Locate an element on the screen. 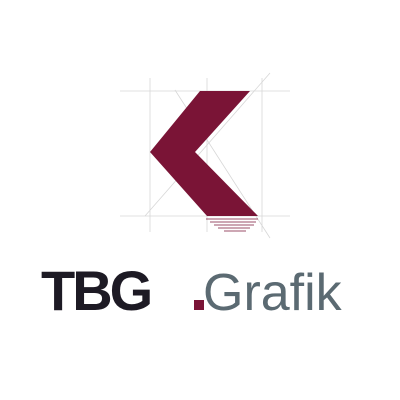 This screenshot has width=400, height=400. reflection-lines is located at coordinates (232, 225).